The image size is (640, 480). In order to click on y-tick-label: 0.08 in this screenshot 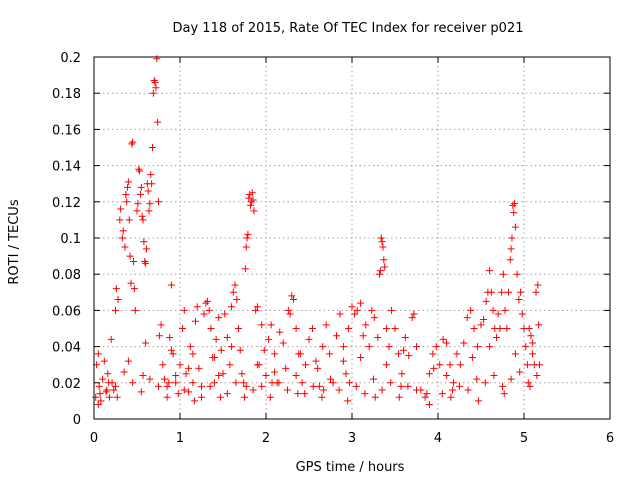, I will do `click(66, 275)`.